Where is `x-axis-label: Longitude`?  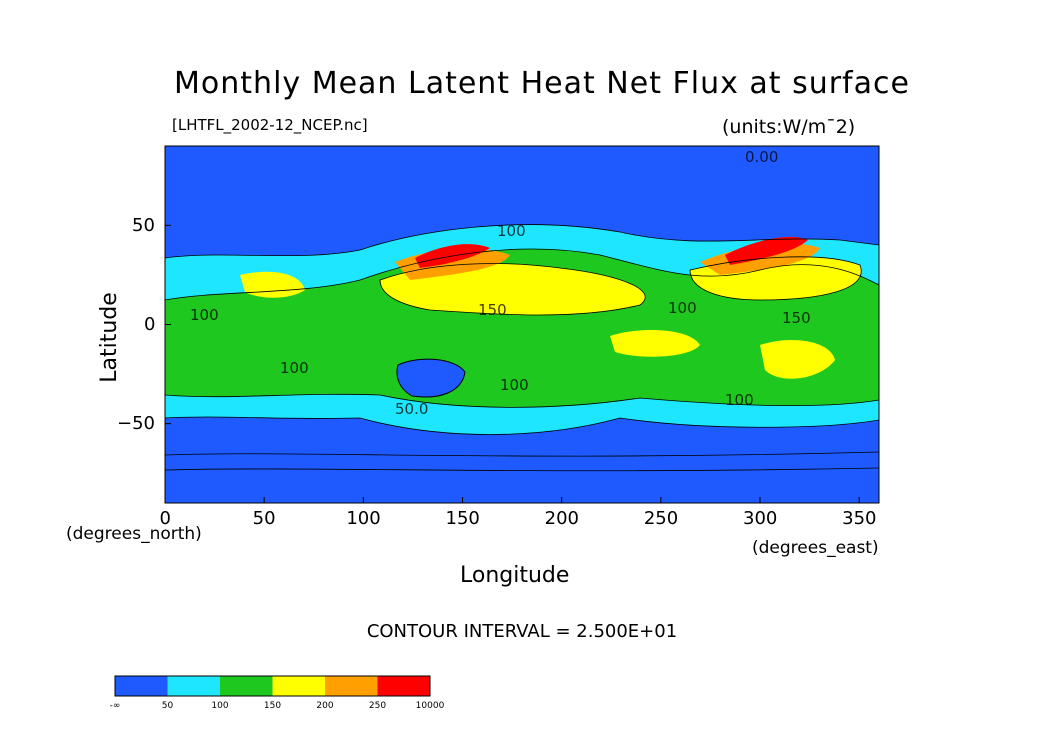
x-axis-label: Longitude is located at coordinates (515, 575).